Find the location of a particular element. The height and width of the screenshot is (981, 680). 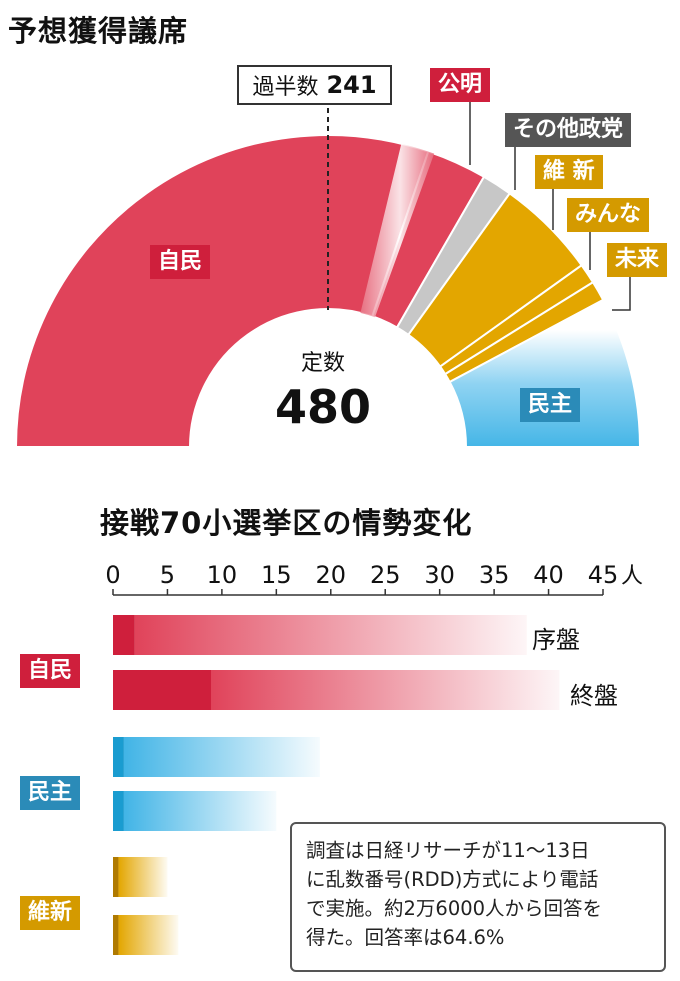

majority-label: 過半数 is located at coordinates (285, 87).